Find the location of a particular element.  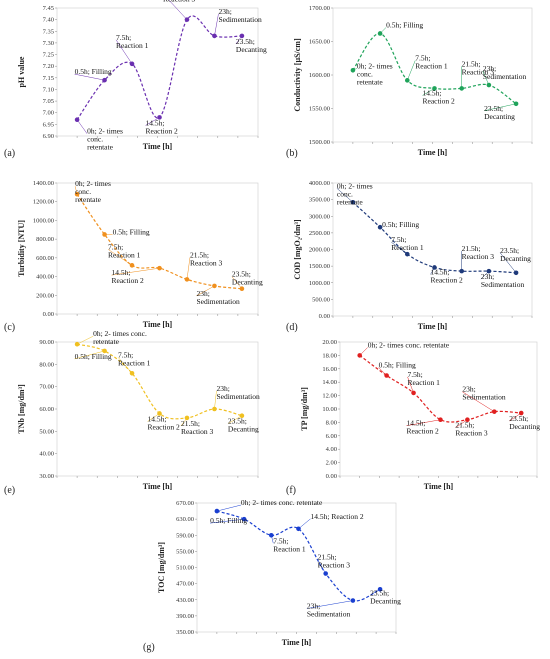

y-tick-label: 1700.00 is located at coordinates (319, 8).